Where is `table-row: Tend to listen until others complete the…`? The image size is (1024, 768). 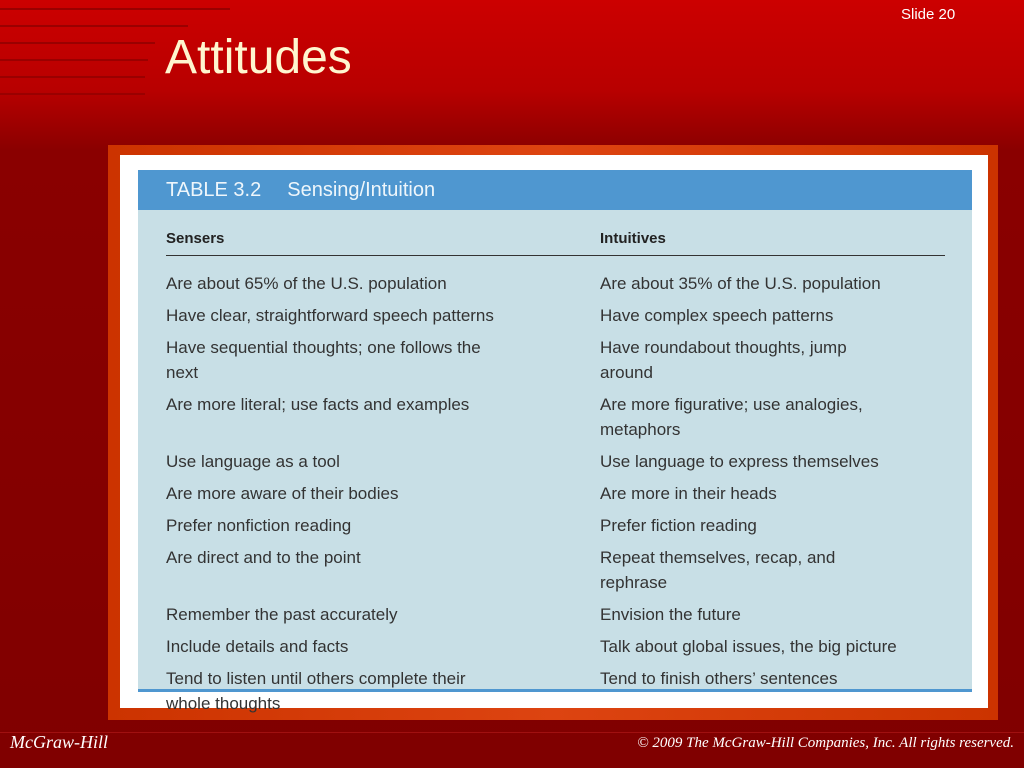
table-row: Tend to listen until others complete the… is located at coordinates (555, 694).